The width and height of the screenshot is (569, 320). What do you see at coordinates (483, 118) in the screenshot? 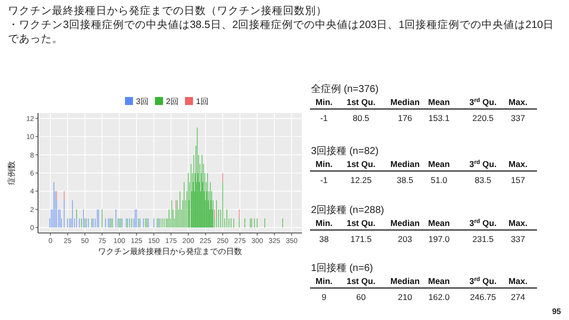
I see `text: 220.5` at bounding box center [483, 118].